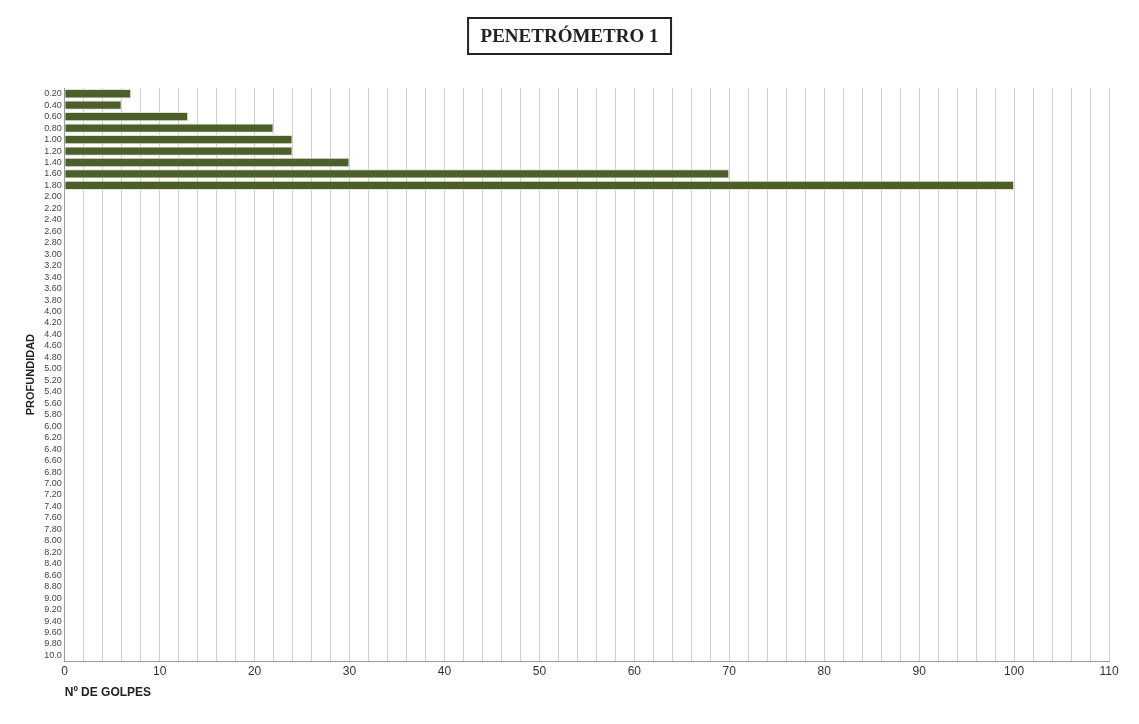 The image size is (1139, 724). Describe the element at coordinates (53, 574) in the screenshot. I see `y-tick-label: 8.60` at that location.